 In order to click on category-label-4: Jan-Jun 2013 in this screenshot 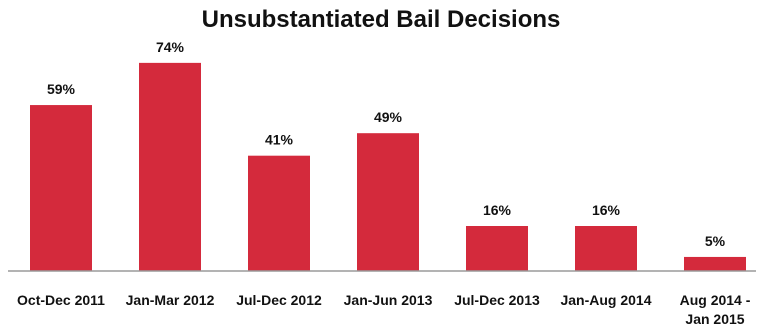, I will do `click(388, 300)`.